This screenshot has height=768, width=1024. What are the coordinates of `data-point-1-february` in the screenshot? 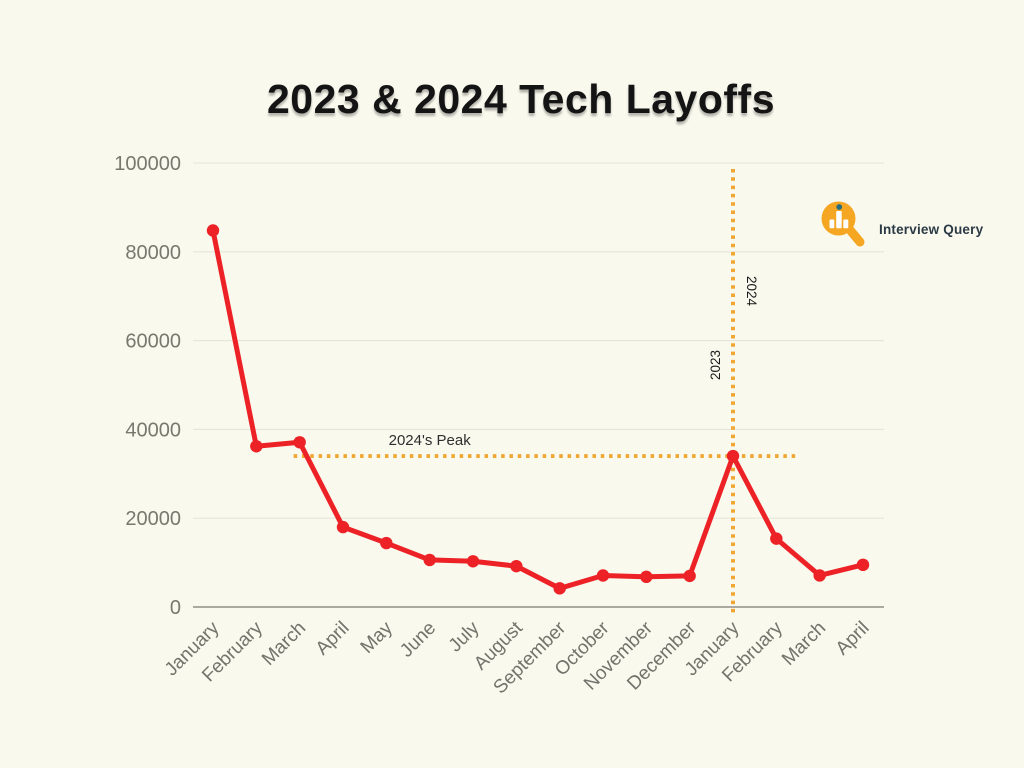 It's located at (256, 446).